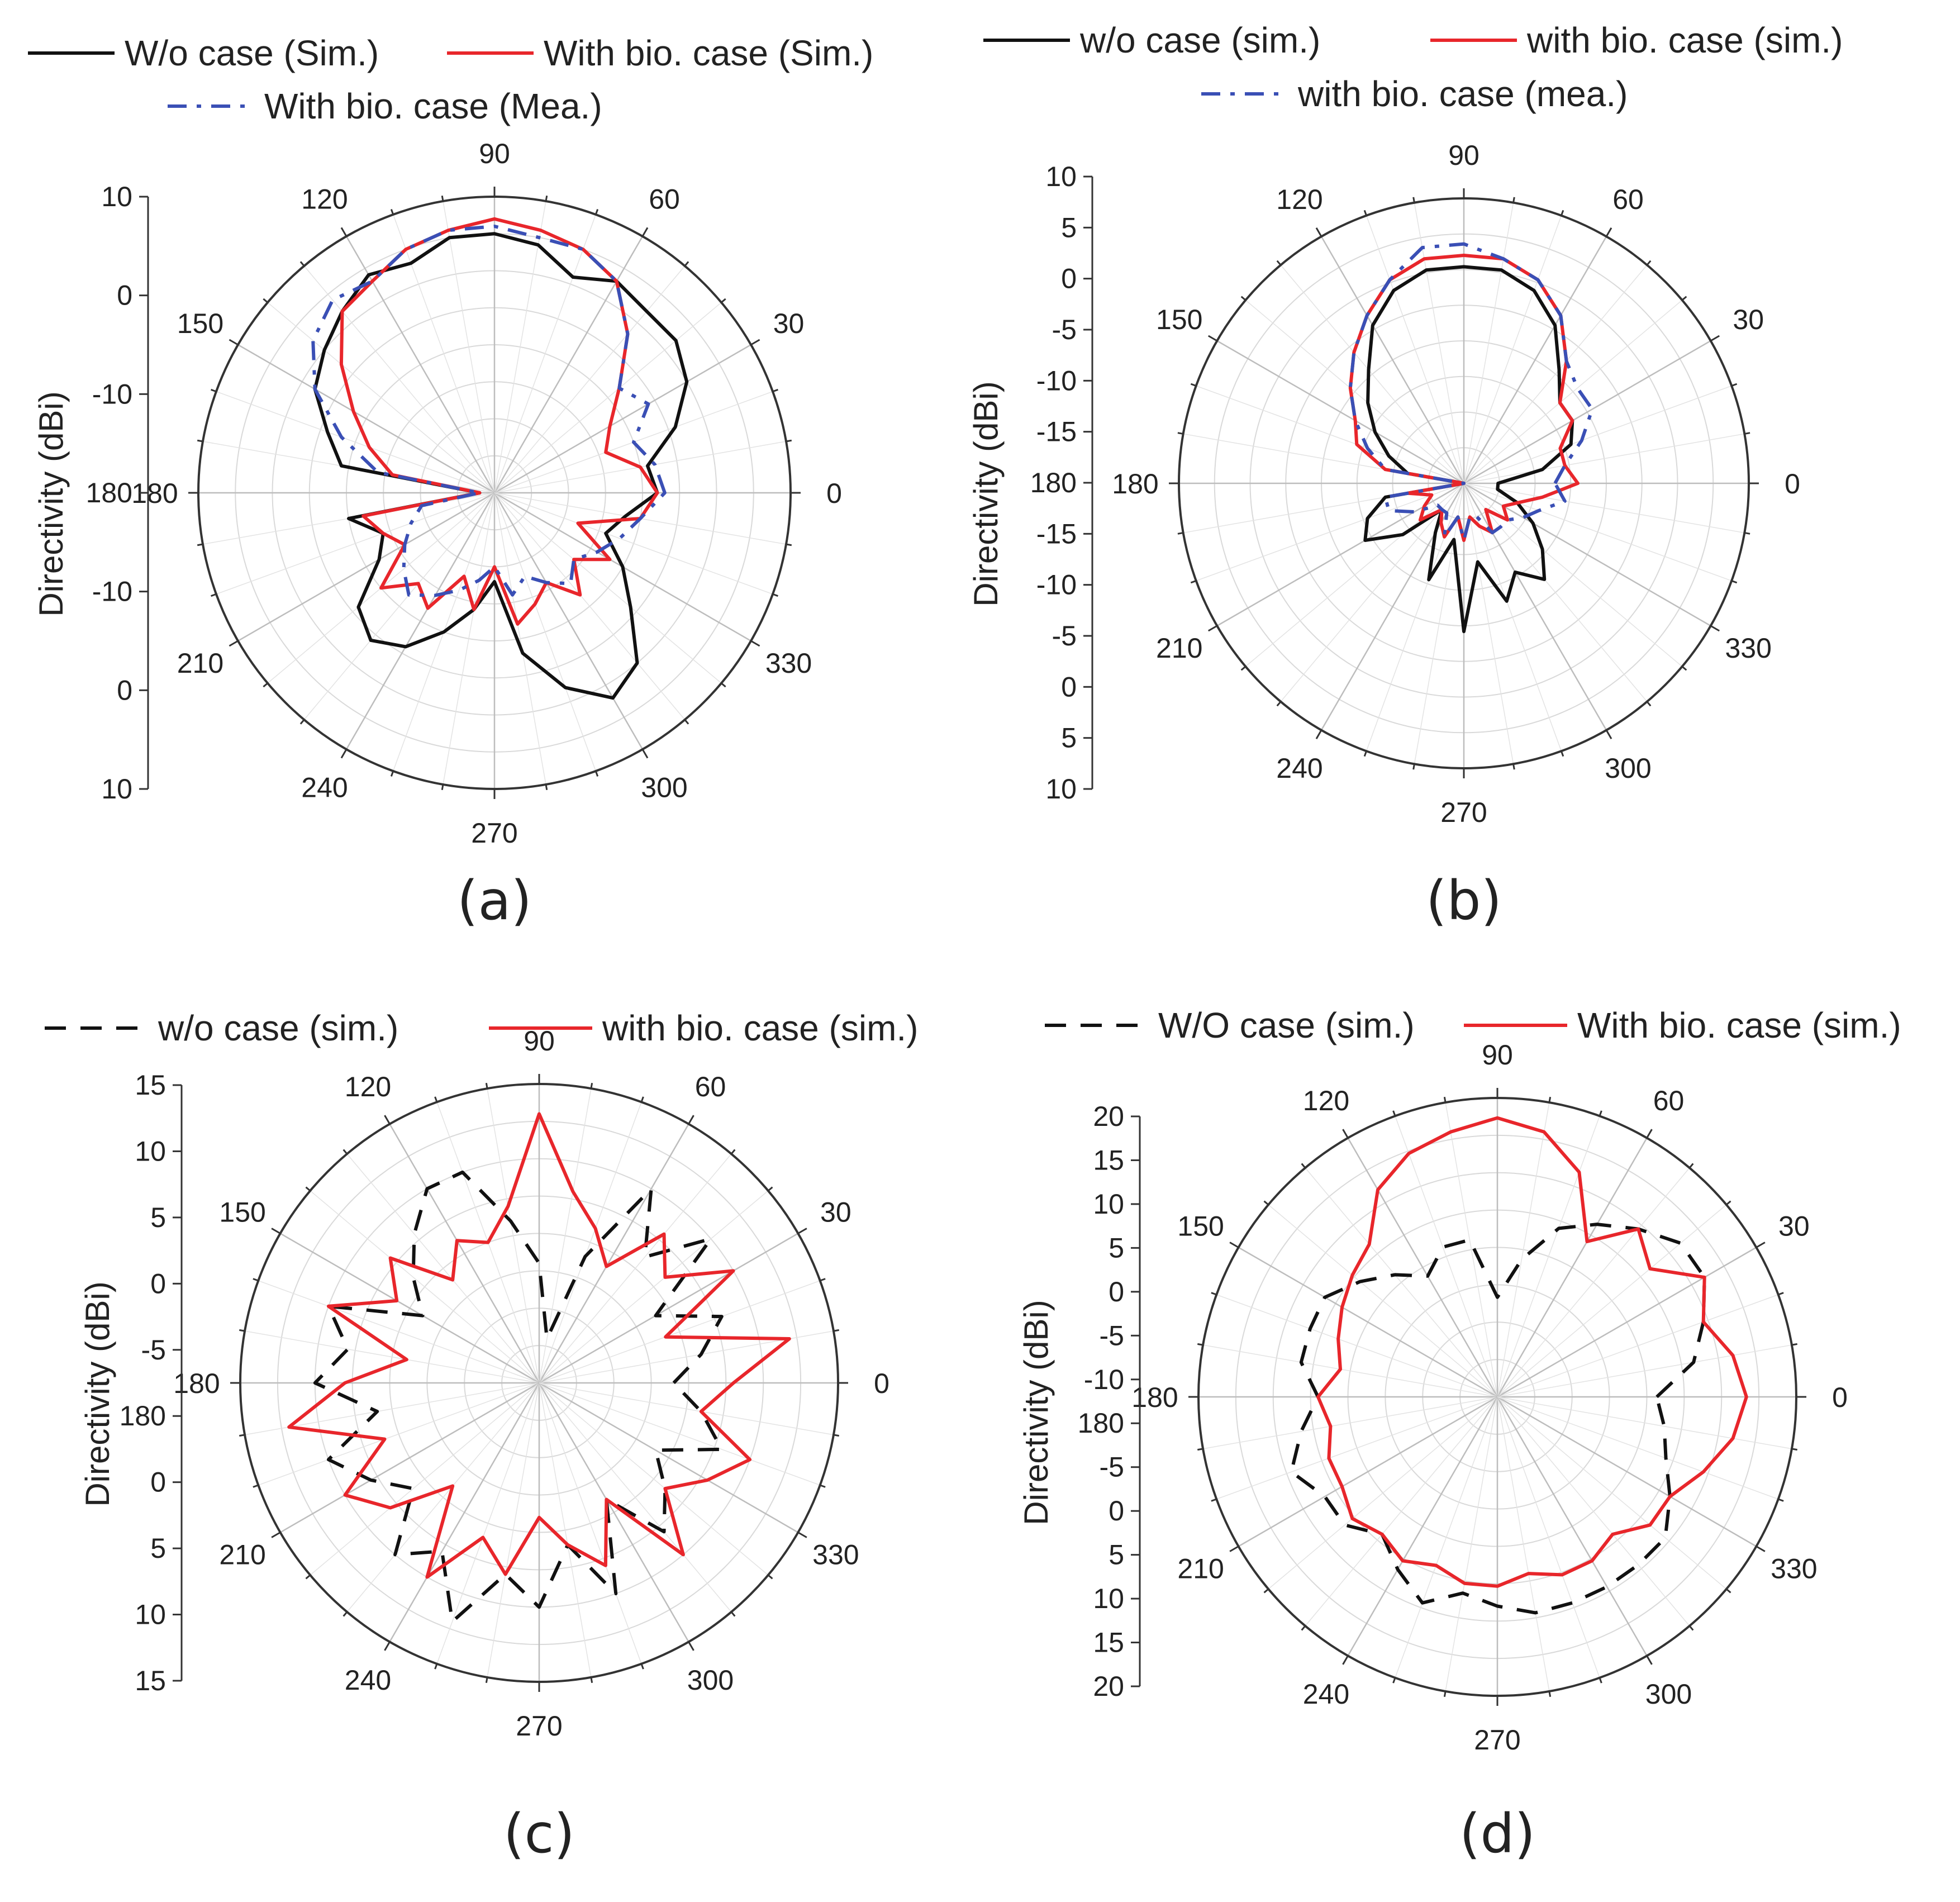 The height and width of the screenshot is (1902, 1960). I want to click on radial-axis-tick-label: 180, so click(1053, 483).